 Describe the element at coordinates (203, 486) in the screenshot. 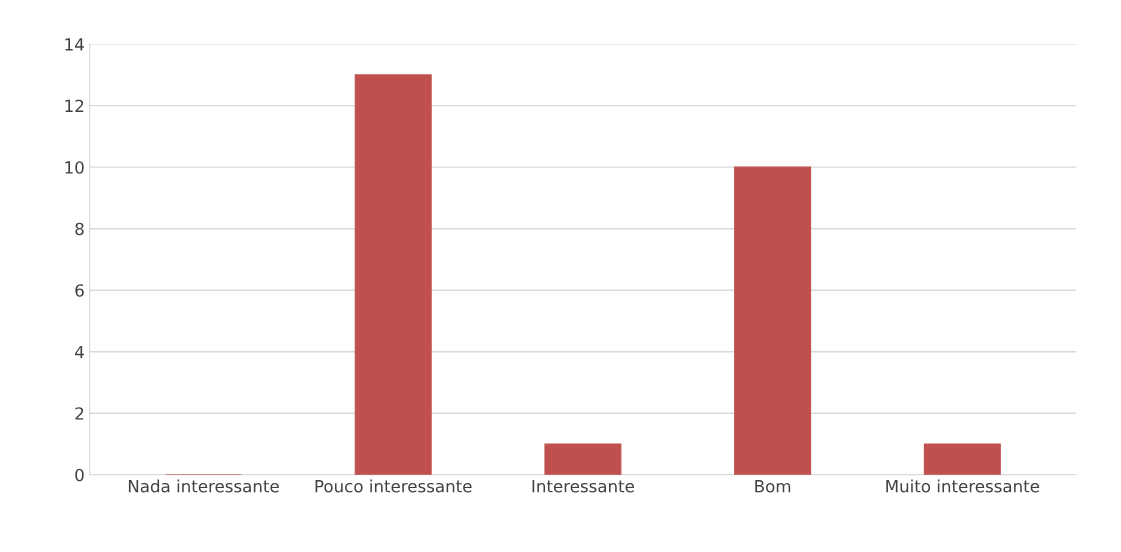

I see `x-tick-label: Nada interessante` at that location.